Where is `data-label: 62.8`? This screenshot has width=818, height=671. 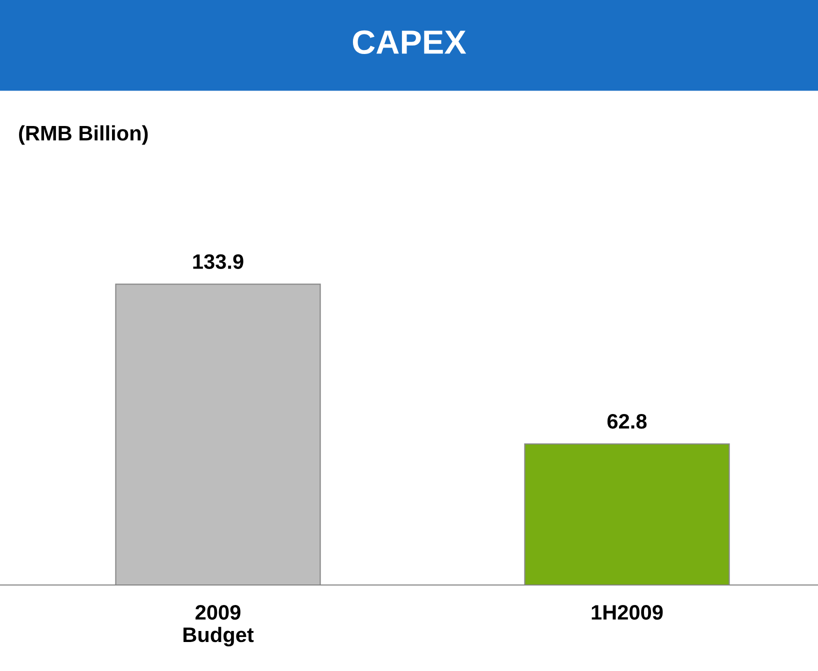 data-label: 62.8 is located at coordinates (627, 421).